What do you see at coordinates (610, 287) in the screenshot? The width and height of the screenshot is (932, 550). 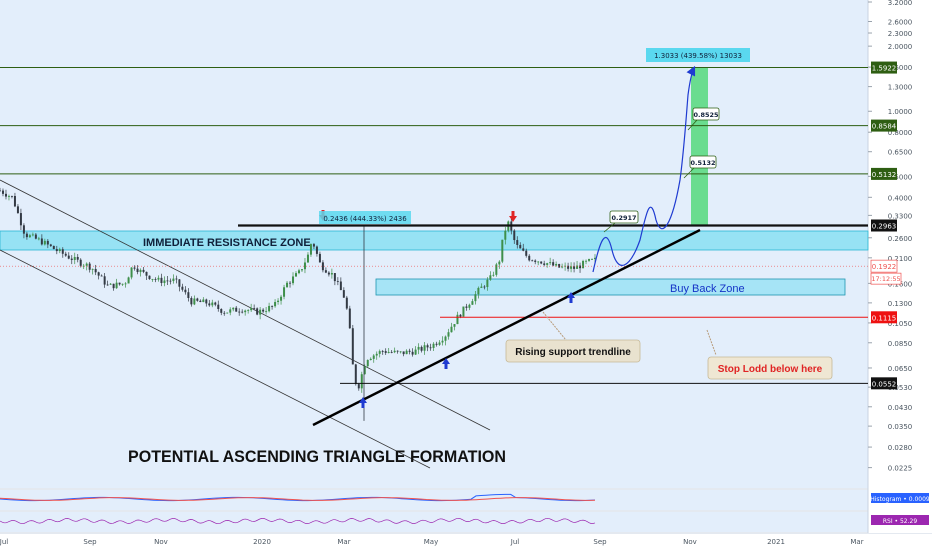 I see `buy-back-zone` at bounding box center [610, 287].